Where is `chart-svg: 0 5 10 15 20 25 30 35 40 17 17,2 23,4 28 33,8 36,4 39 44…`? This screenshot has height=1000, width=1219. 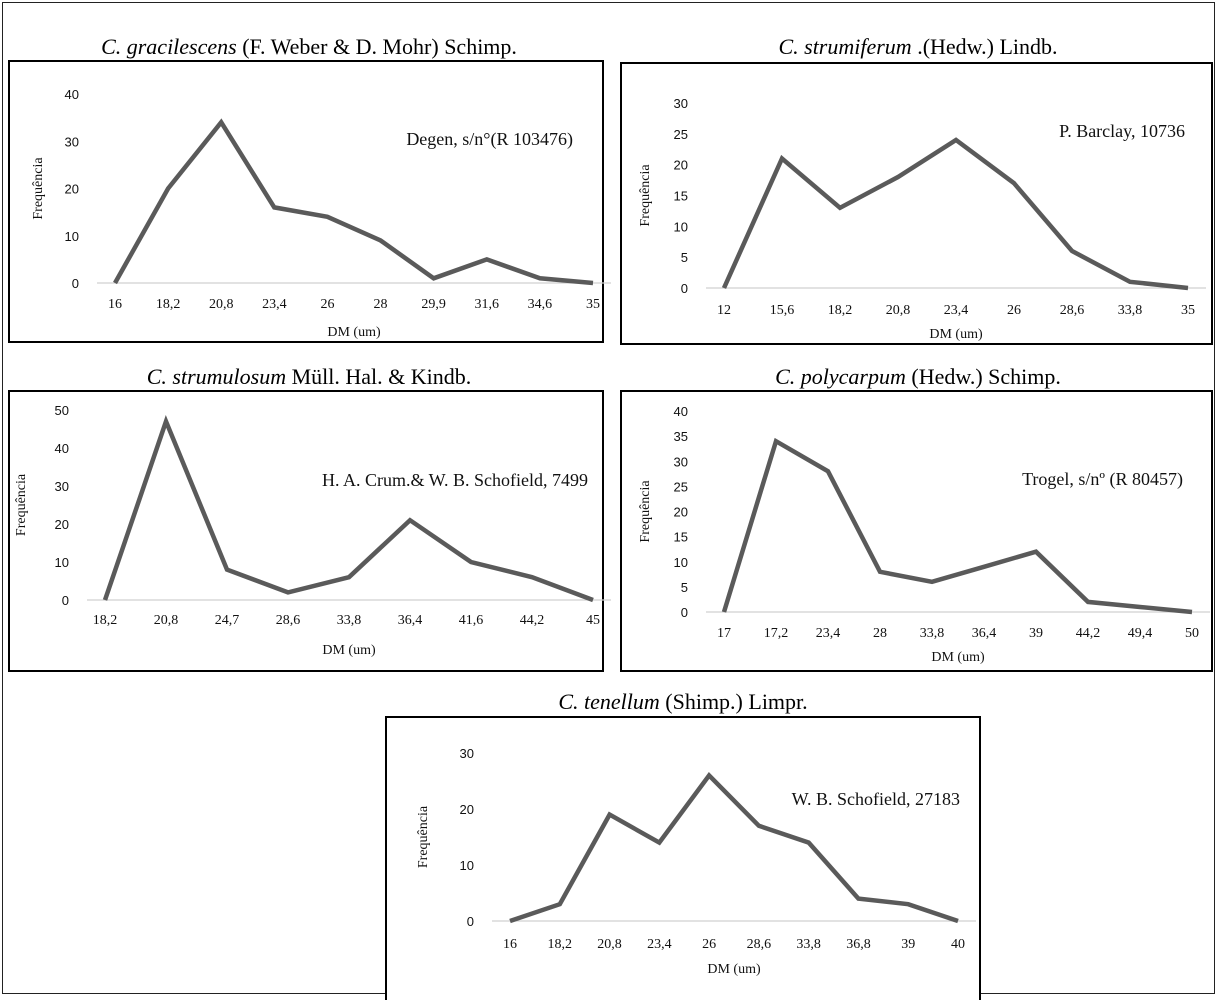 chart-svg: 0 5 10 15 20 25 30 35 40 17 17,2 23,4 28 33,8 36,4 39 44… is located at coordinates (924, 534).